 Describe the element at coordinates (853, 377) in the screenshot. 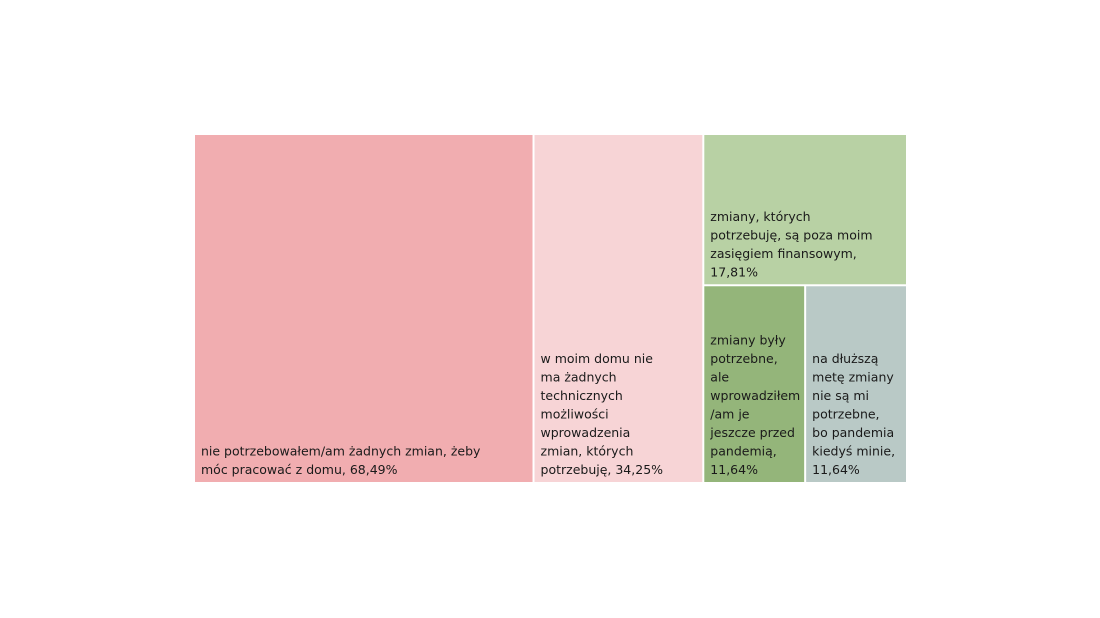

I see `treemap-label-5-line-2: metę zmiany` at that location.